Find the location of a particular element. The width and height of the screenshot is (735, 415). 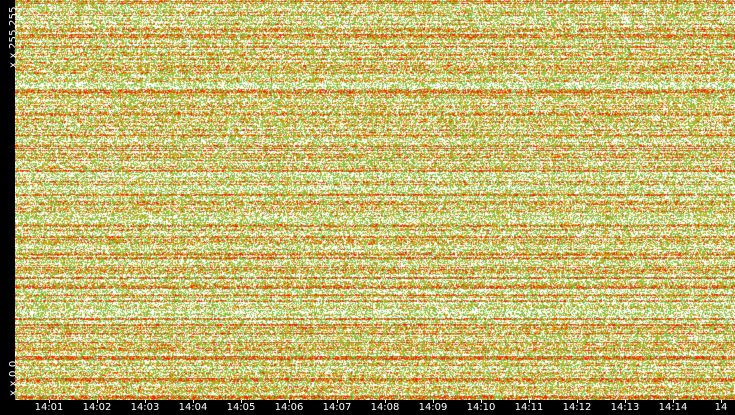

x-tick-label: 14:05 is located at coordinates (241, 407).